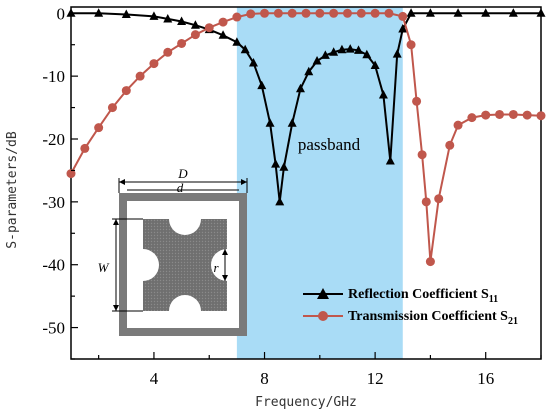  What do you see at coordinates (428, 316) in the screenshot?
I see `legend-label-transmission: Transmission Coefficient S` at bounding box center [428, 316].